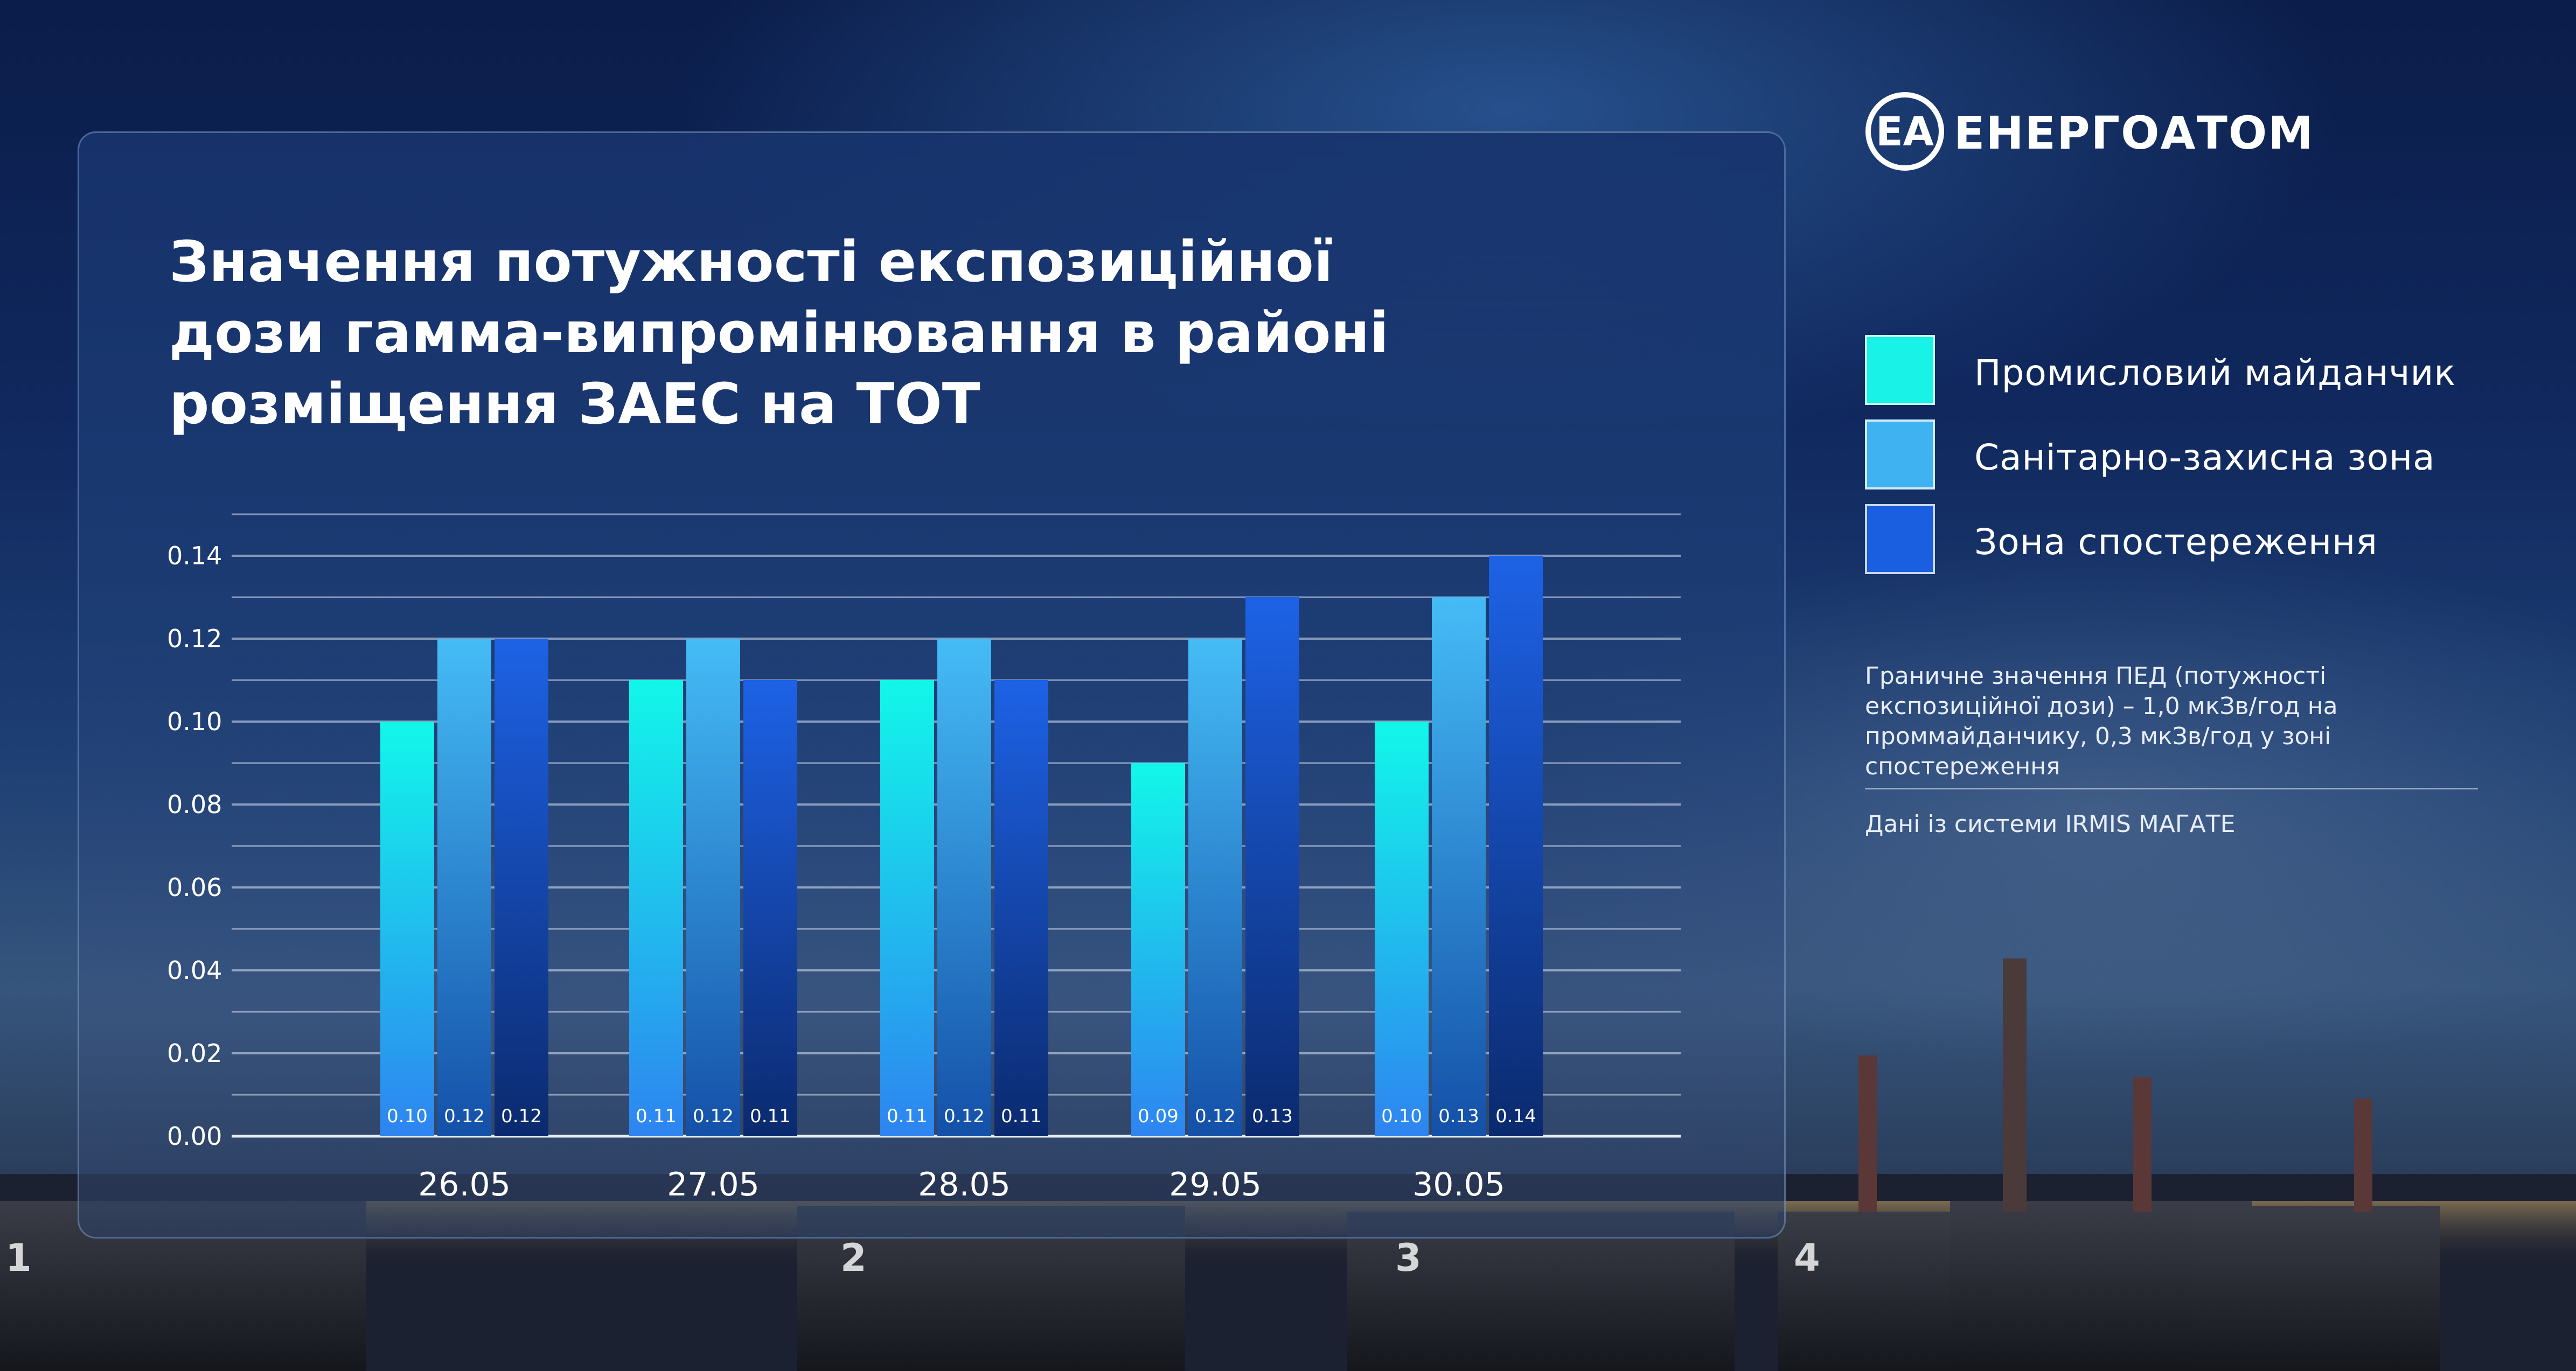  What do you see at coordinates (1900, 370) in the screenshot?
I see `legend-swatch-industrial-site` at bounding box center [1900, 370].